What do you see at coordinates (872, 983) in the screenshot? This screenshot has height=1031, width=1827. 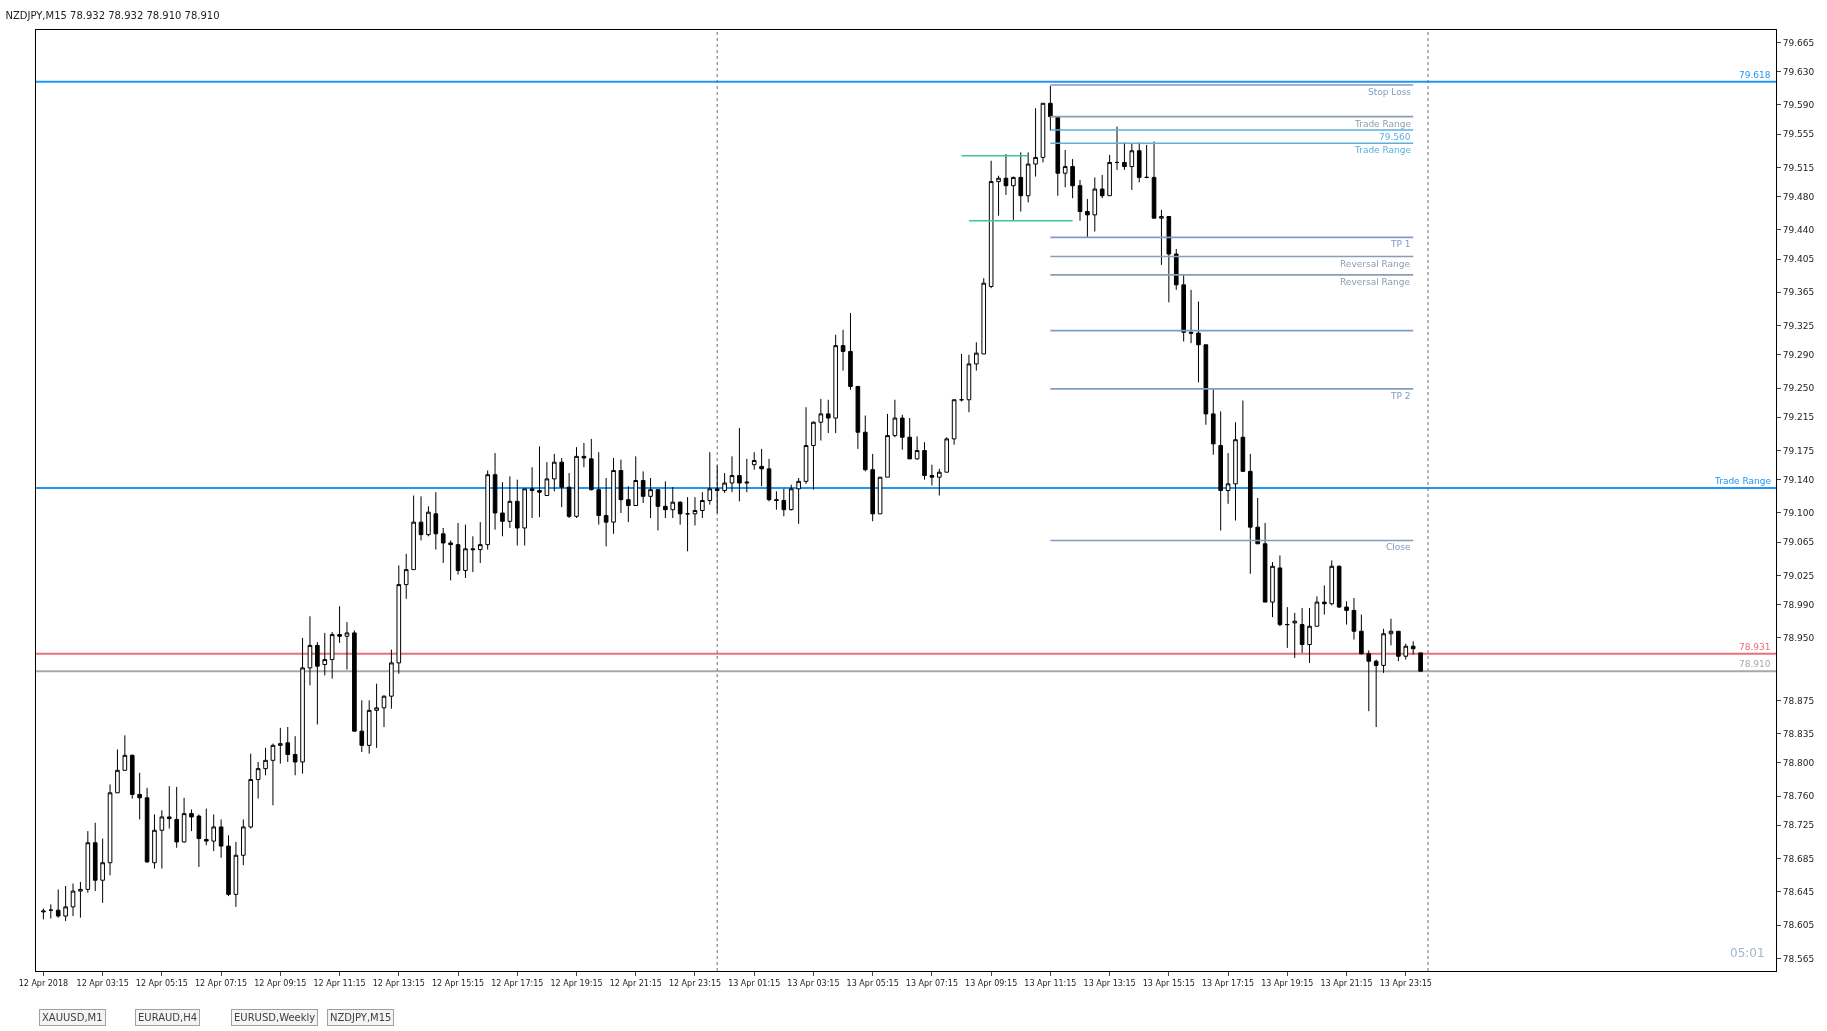 I see `x-tick-label: 13 Apr 05:15` at bounding box center [872, 983].